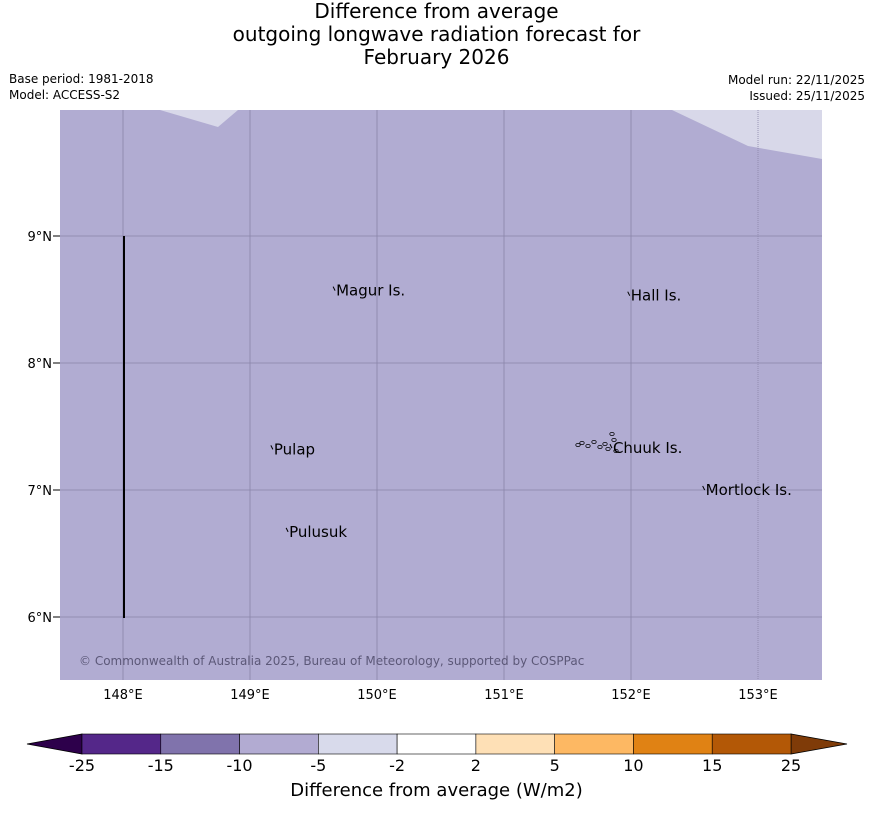 The height and width of the screenshot is (816, 873). What do you see at coordinates (40, 364) in the screenshot?
I see `lat-tick-label: 8°N` at bounding box center [40, 364].